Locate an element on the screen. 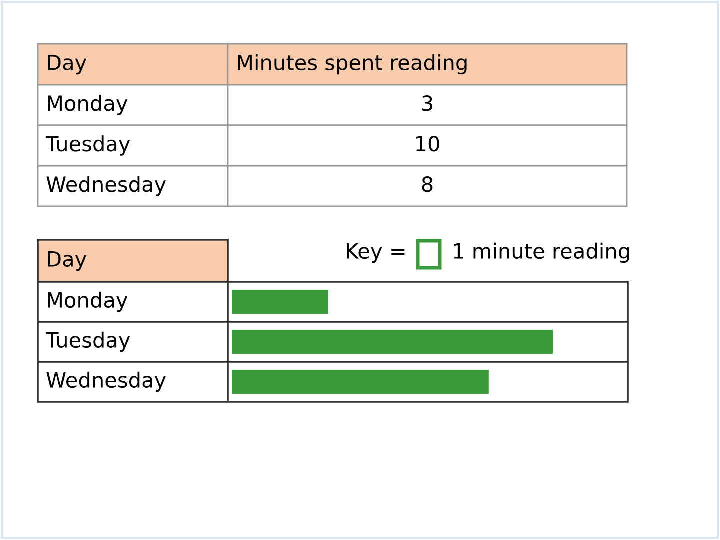  text: 8 is located at coordinates (427, 184).